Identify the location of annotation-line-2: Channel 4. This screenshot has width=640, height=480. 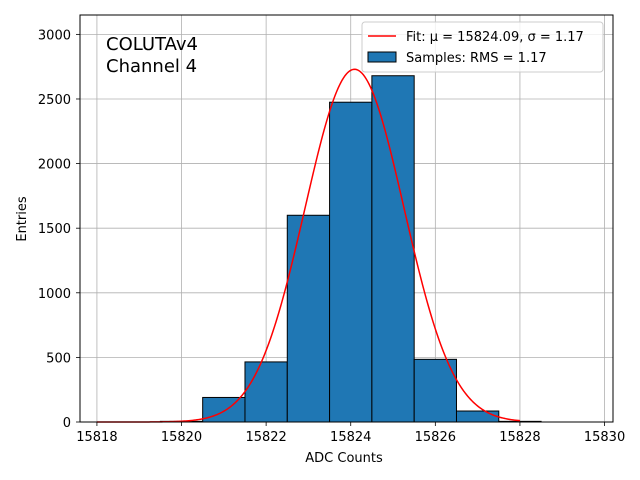
(151, 66).